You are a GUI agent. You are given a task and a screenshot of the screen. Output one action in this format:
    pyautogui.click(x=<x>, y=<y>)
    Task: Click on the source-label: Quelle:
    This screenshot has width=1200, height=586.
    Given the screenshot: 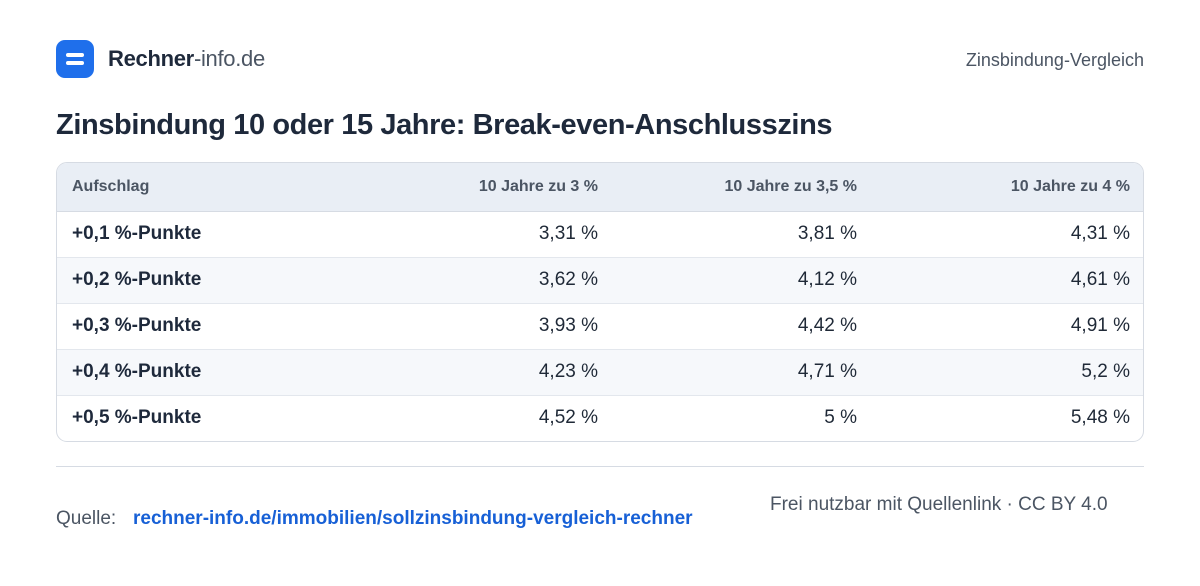 What is the action you would take?
    pyautogui.click(x=86, y=518)
    